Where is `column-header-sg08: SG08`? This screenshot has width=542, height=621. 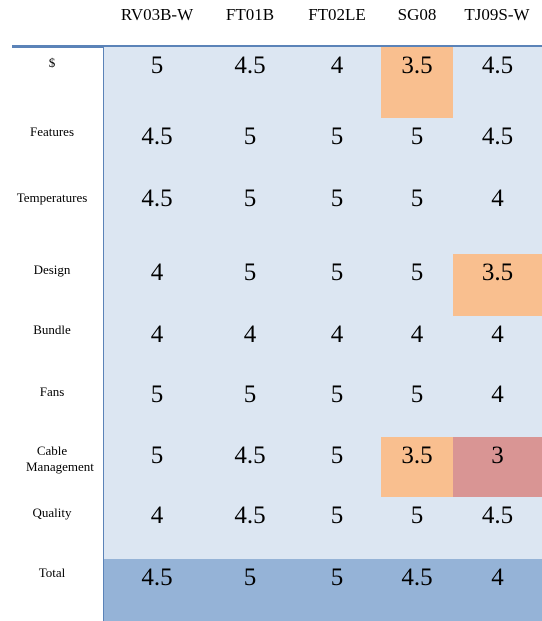 column-header-sg08: SG08 is located at coordinates (417, 14).